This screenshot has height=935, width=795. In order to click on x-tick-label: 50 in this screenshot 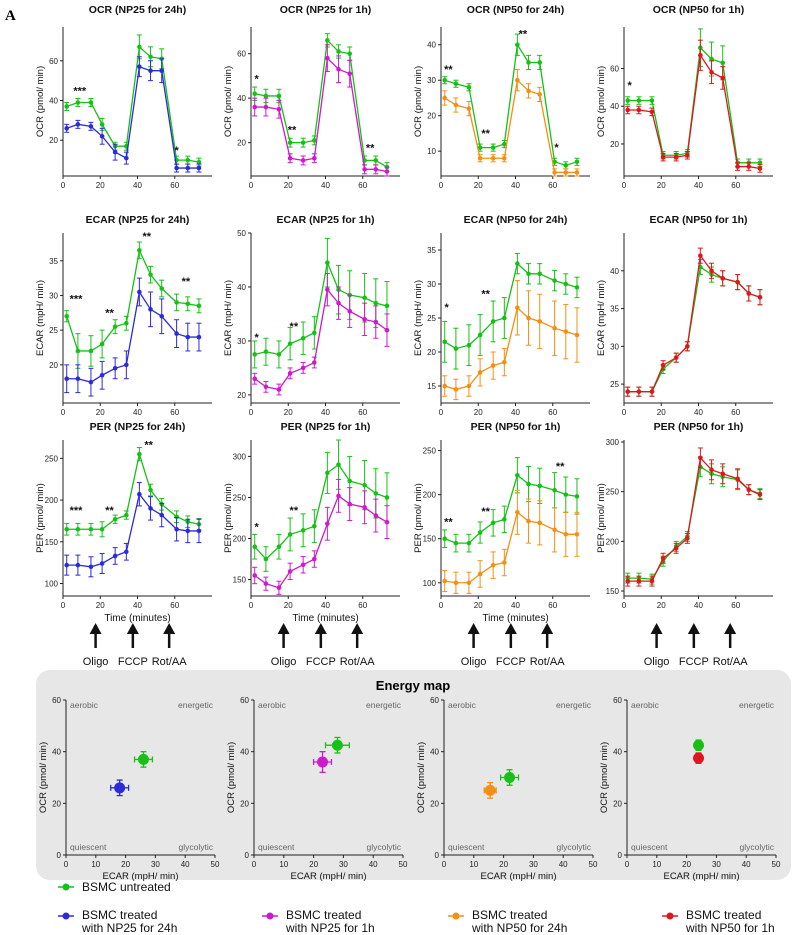, I will do `click(776, 864)`.